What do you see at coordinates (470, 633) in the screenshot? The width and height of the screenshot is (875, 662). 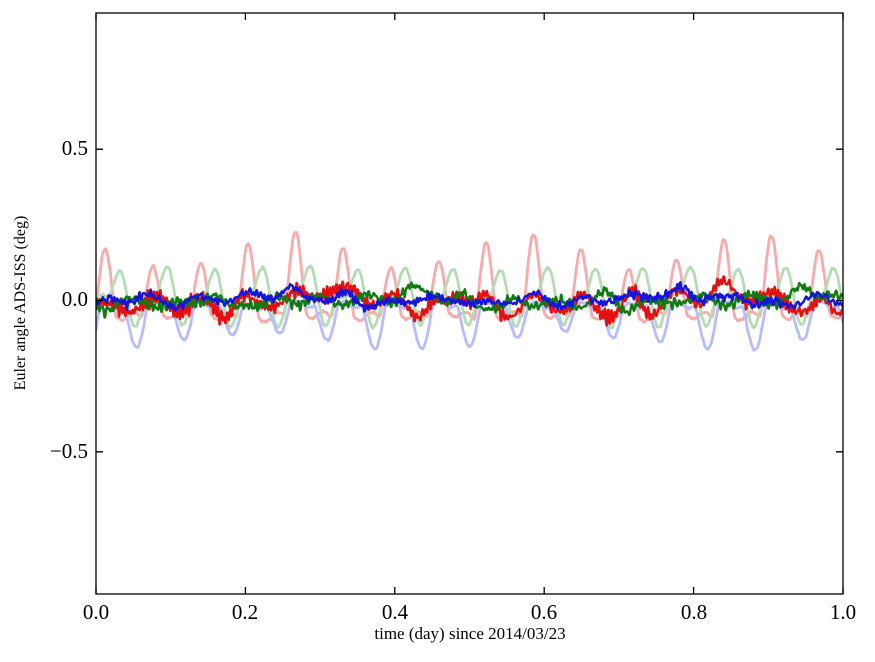 I see `x-axis-label: time (day) since 2014/03/23` at bounding box center [470, 633].